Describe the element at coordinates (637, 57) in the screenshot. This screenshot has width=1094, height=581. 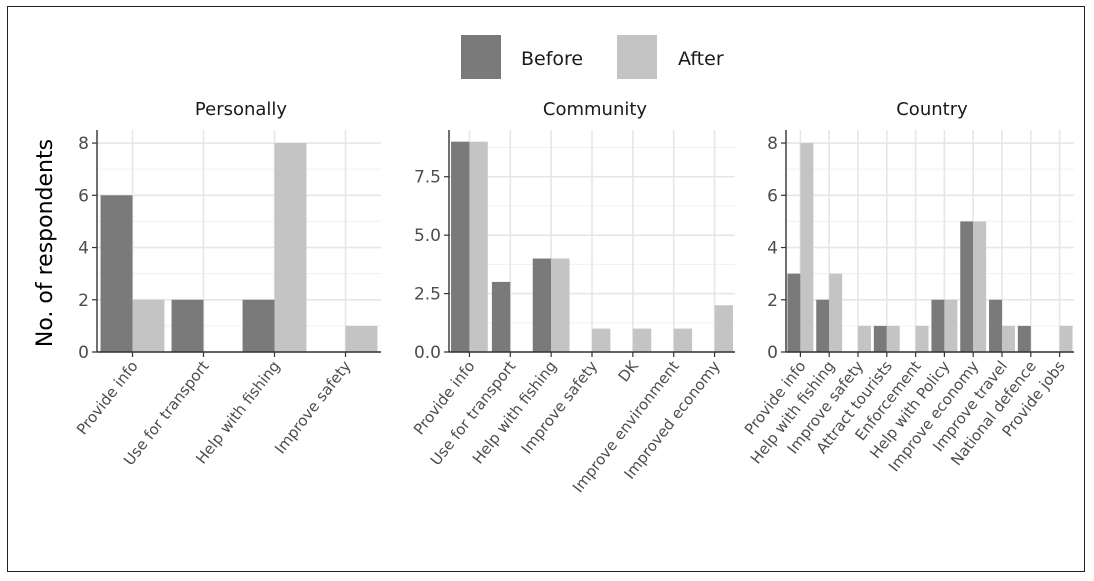
I see `legend-swatch-after` at that location.